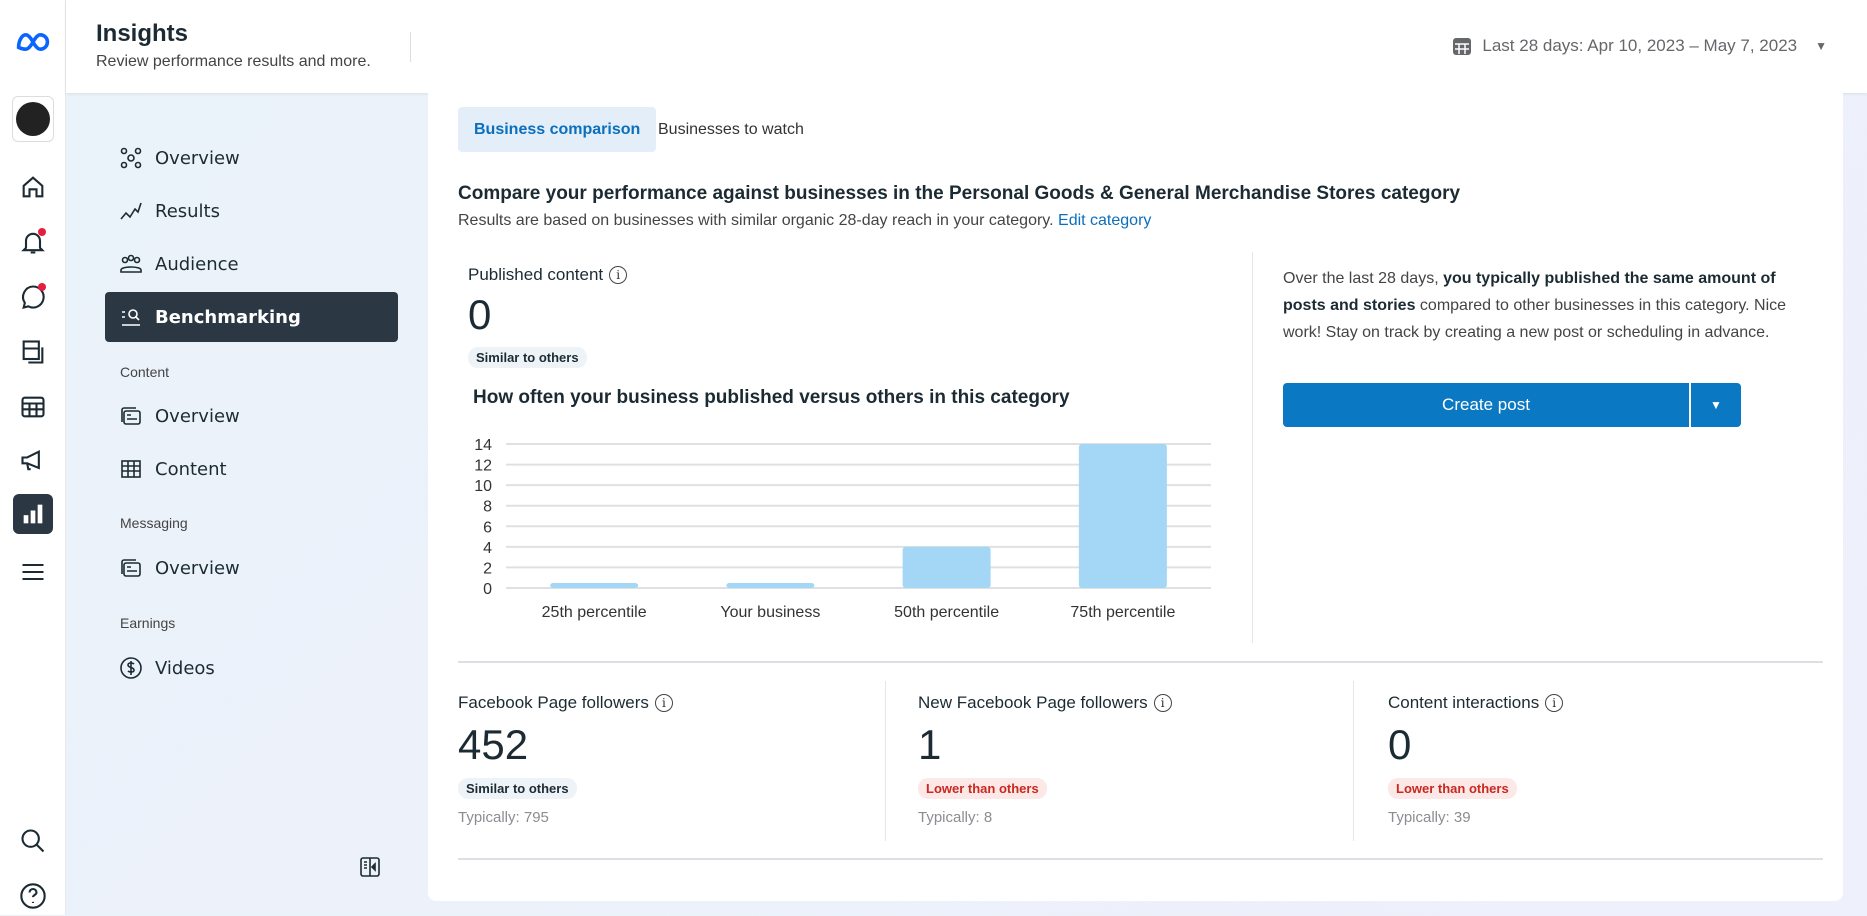 This screenshot has height=916, width=1867. Describe the element at coordinates (33, 352) in the screenshot. I see `posts-icon` at that location.